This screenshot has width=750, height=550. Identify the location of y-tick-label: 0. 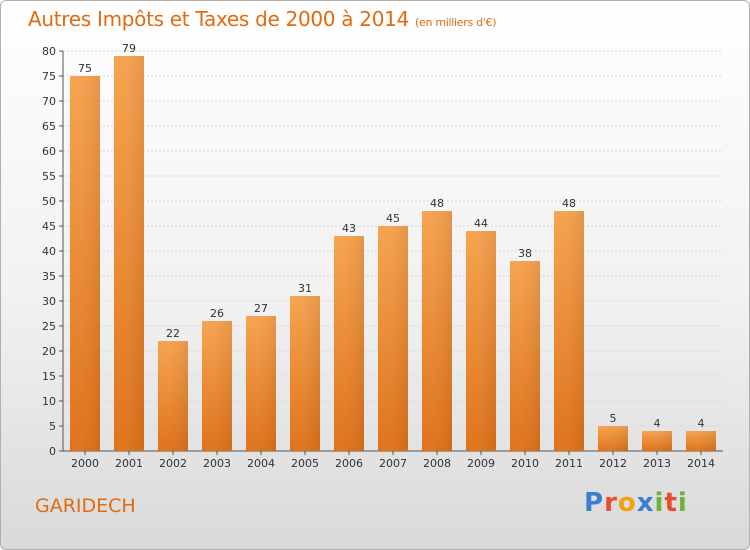
(52, 451).